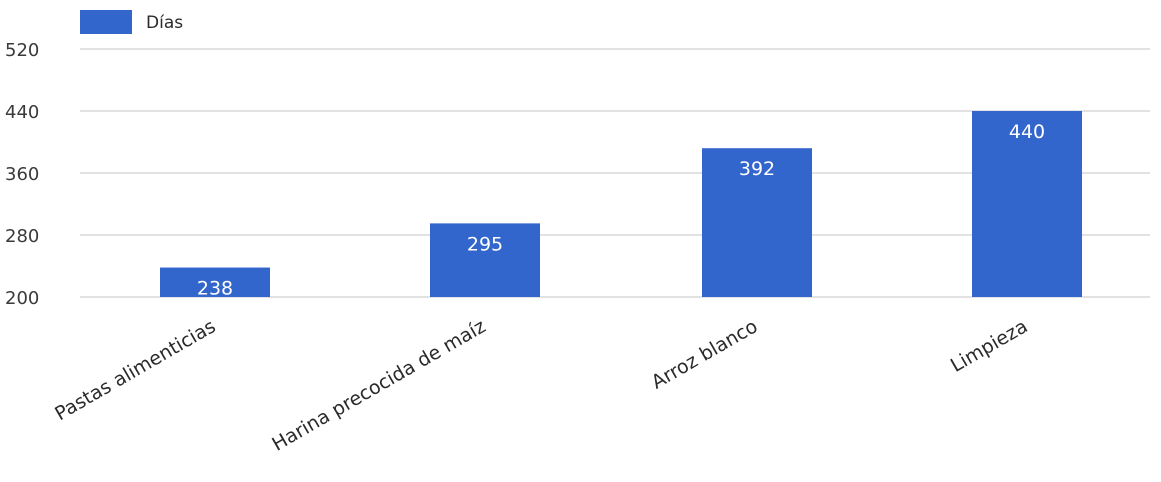 The image size is (1161, 482). I want to click on legend-label: Días, so click(164, 23).